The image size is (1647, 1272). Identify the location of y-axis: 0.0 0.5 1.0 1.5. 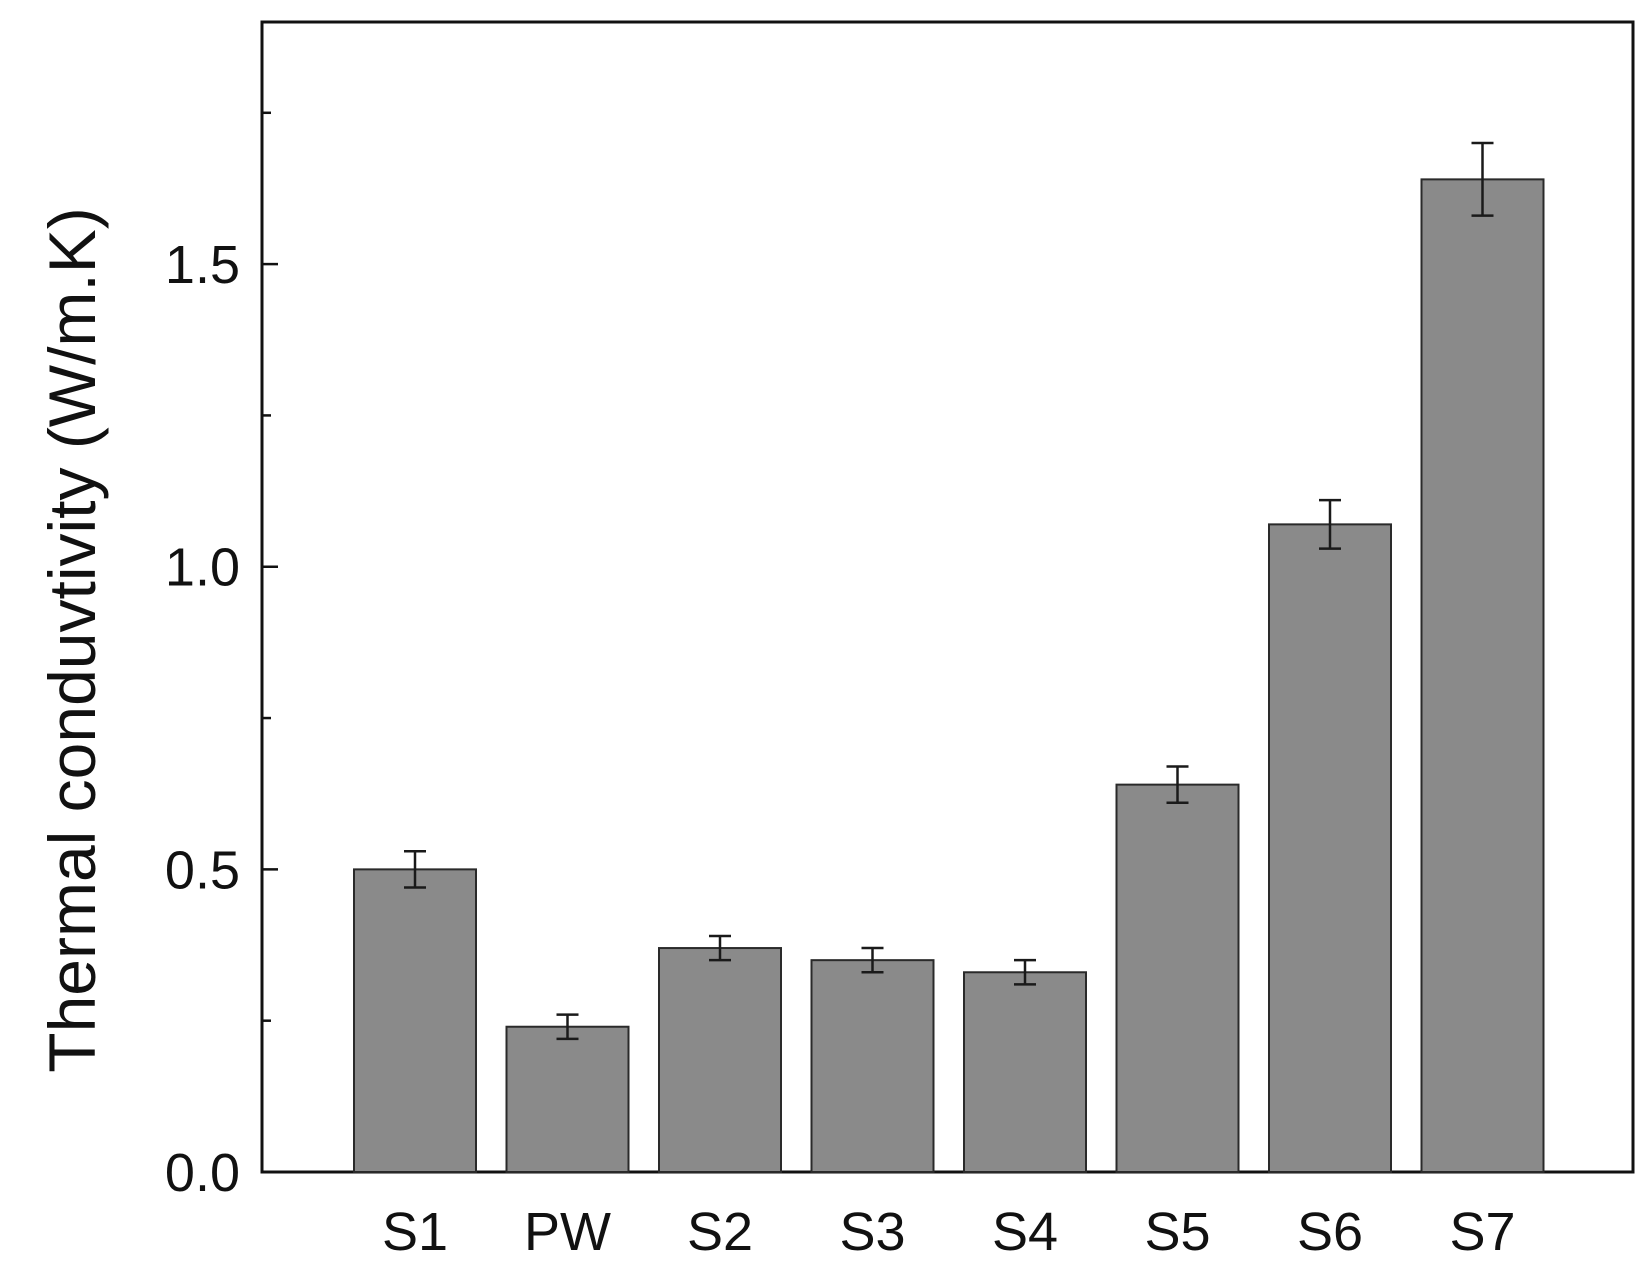
(221, 657).